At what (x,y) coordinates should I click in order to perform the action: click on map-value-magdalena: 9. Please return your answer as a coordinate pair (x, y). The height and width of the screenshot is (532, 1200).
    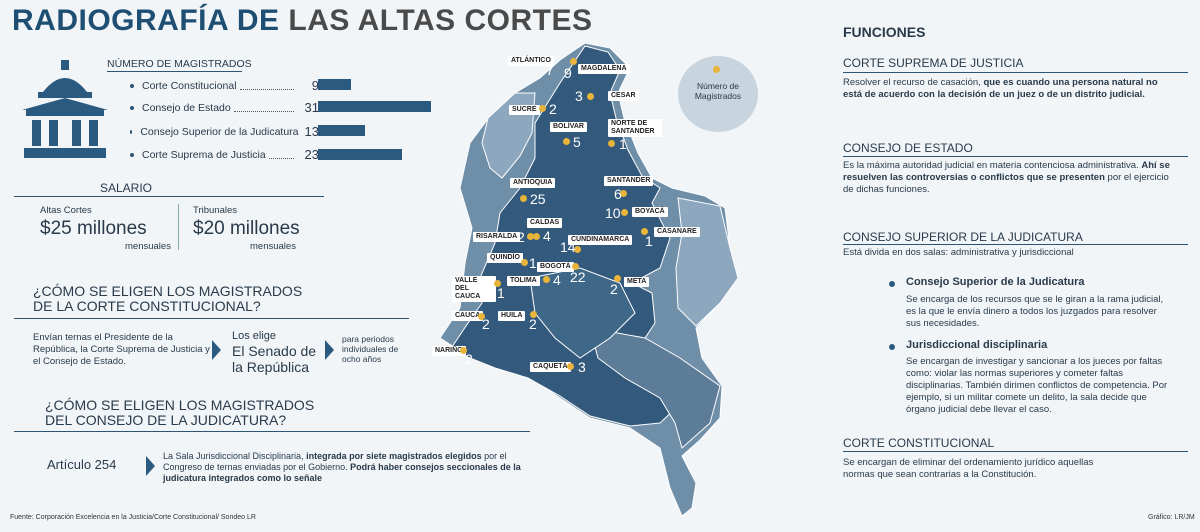
    Looking at the image, I should click on (568, 73).